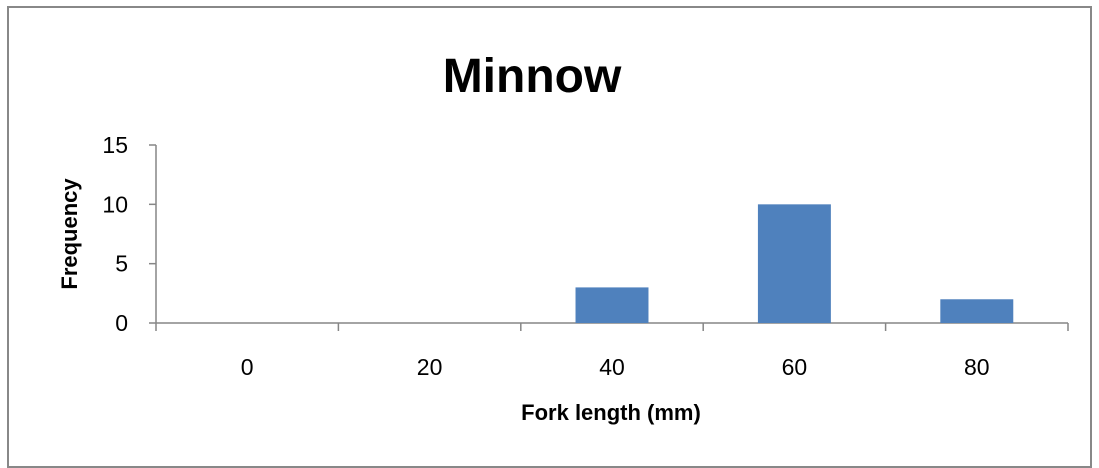 The height and width of the screenshot is (468, 1099). I want to click on chart-title: Minnow, so click(532, 76).